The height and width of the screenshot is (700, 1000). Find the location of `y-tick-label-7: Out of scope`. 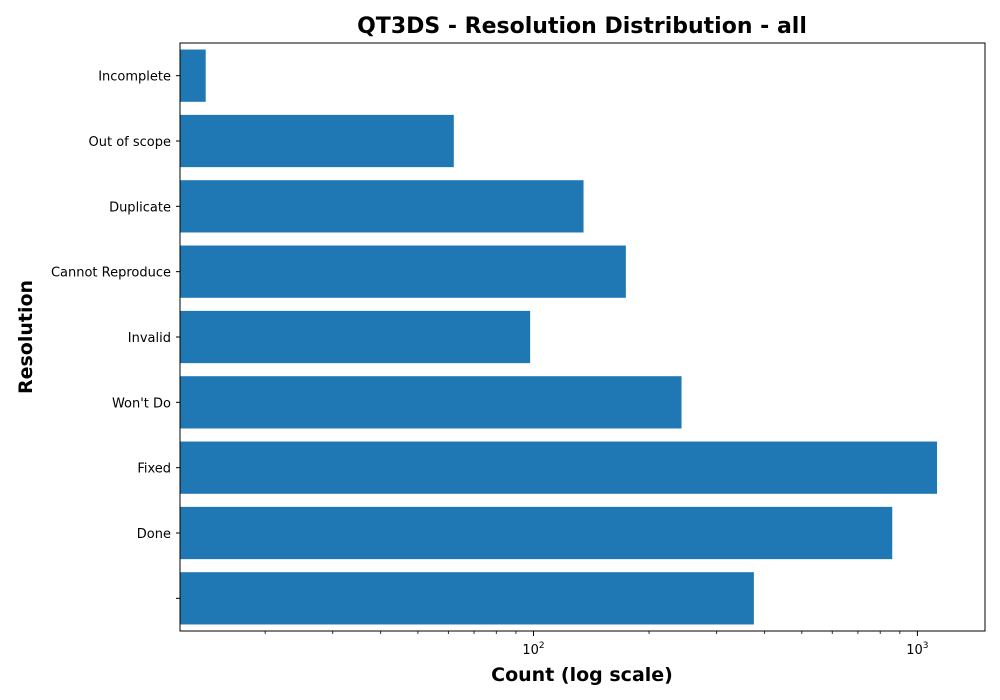

y-tick-label-7: Out of scope is located at coordinates (130, 142).